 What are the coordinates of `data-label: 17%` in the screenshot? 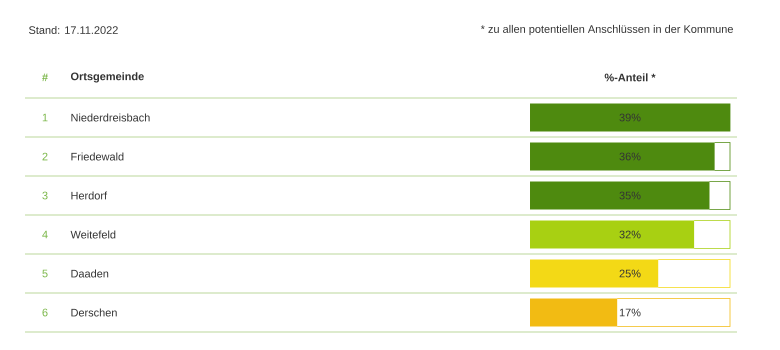 It's located at (630, 312).